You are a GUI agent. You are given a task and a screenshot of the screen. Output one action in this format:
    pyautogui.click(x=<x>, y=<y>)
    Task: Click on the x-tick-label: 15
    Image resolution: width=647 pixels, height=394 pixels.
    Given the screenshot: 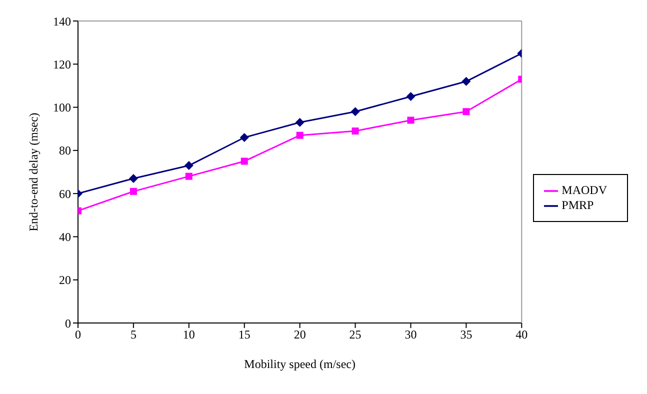 What is the action you would take?
    pyautogui.click(x=244, y=335)
    